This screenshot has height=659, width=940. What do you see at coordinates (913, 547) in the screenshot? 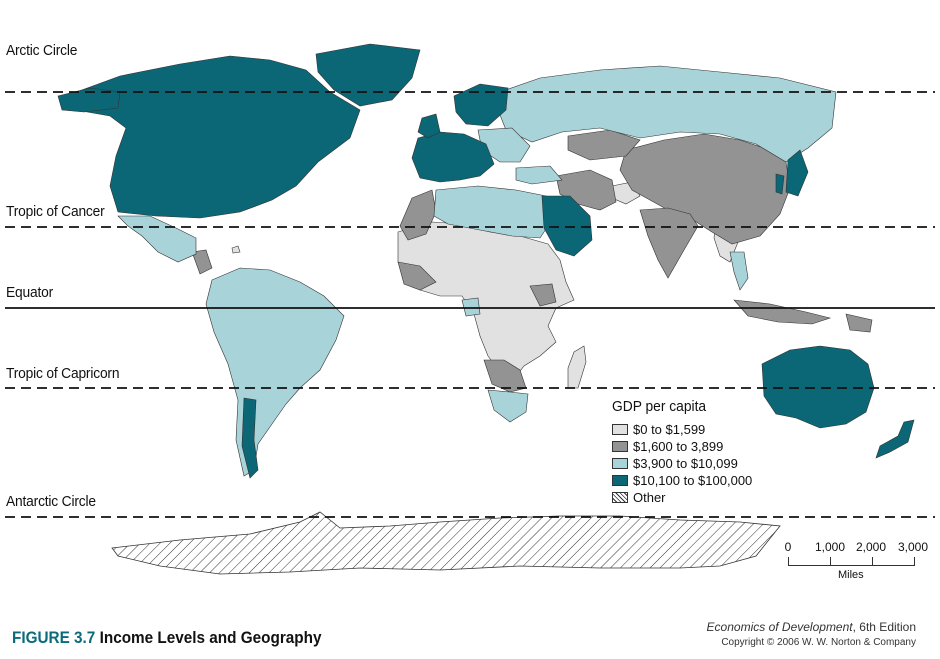
I see `scale-tick-label: 3,000` at bounding box center [913, 547].